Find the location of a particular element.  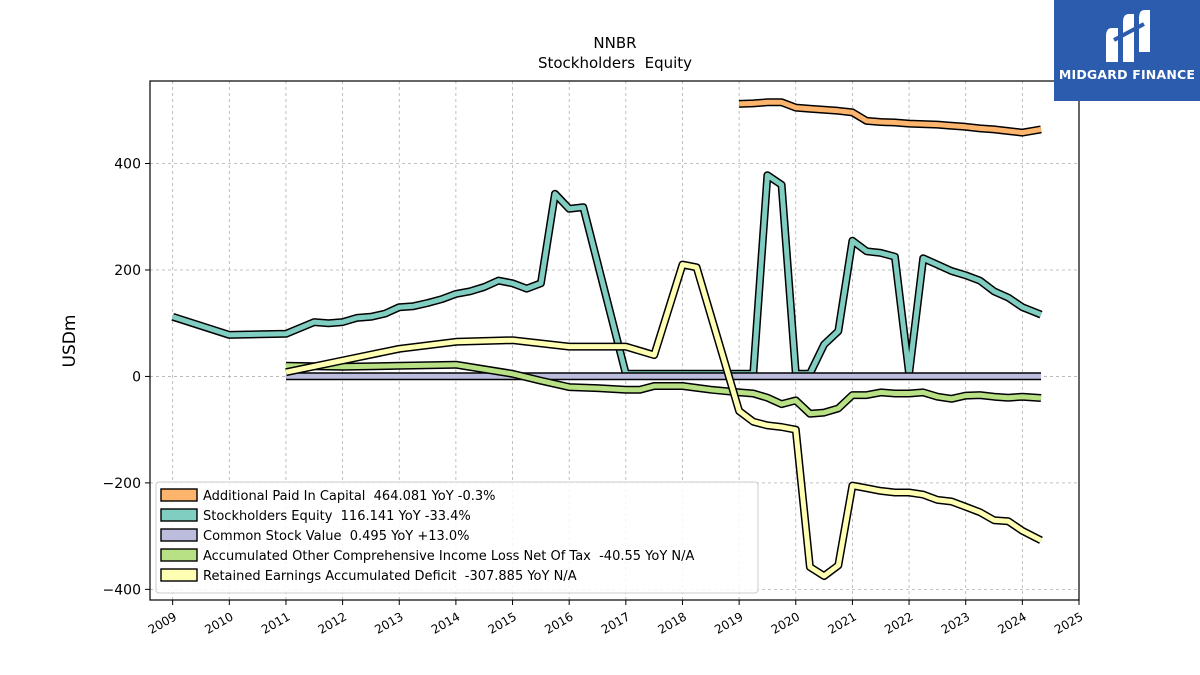

legend-box is located at coordinates (457, 537).